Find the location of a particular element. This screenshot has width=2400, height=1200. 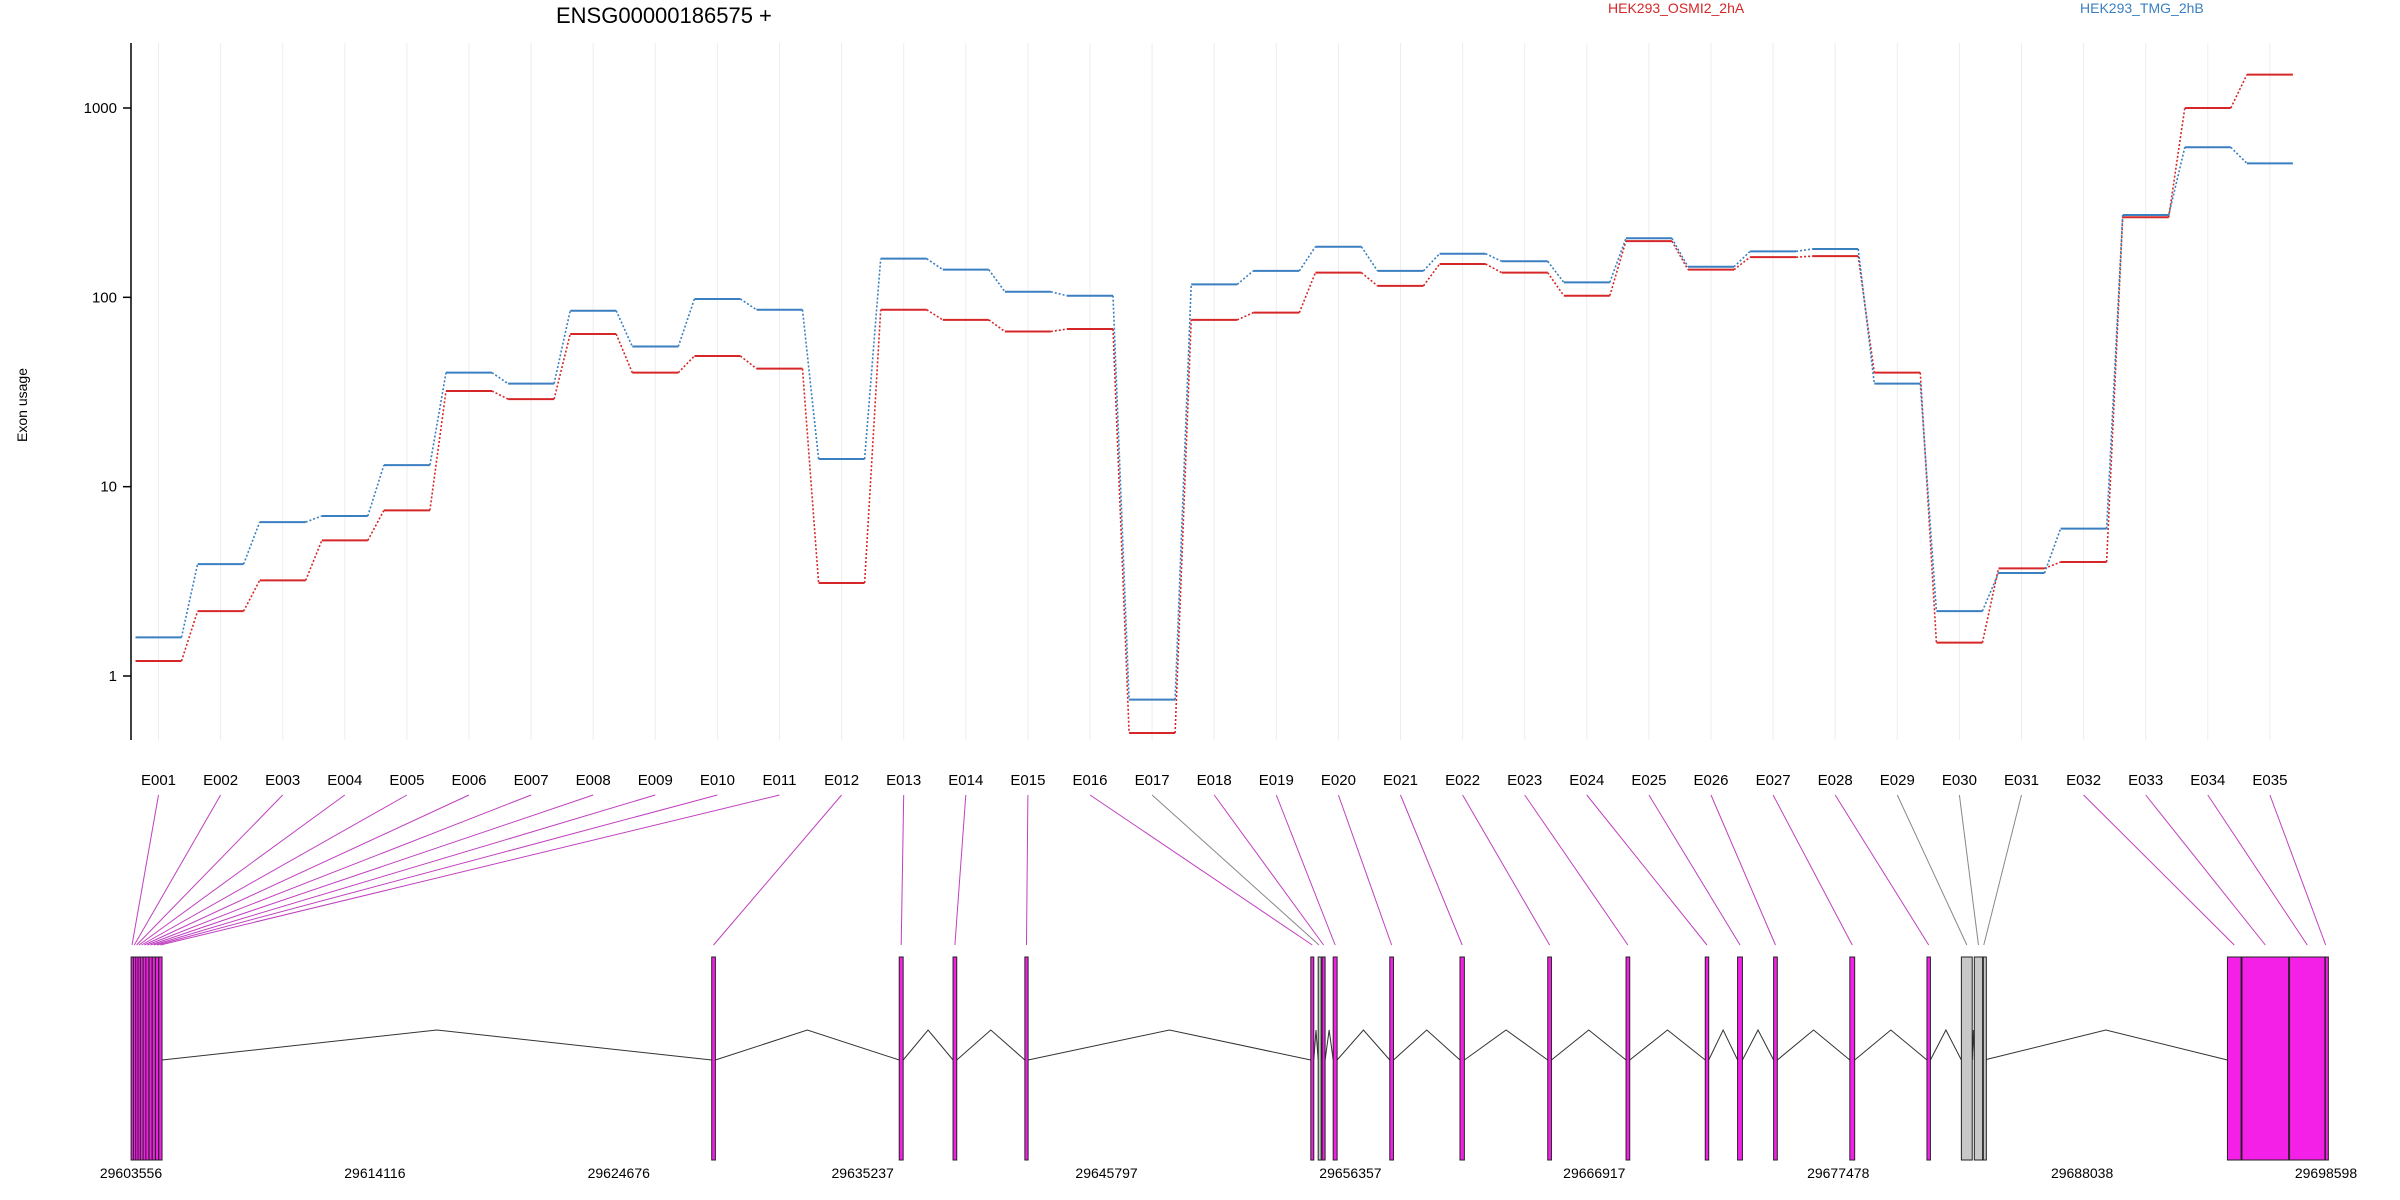

exon-label-E031: E031 is located at coordinates (2021, 780).